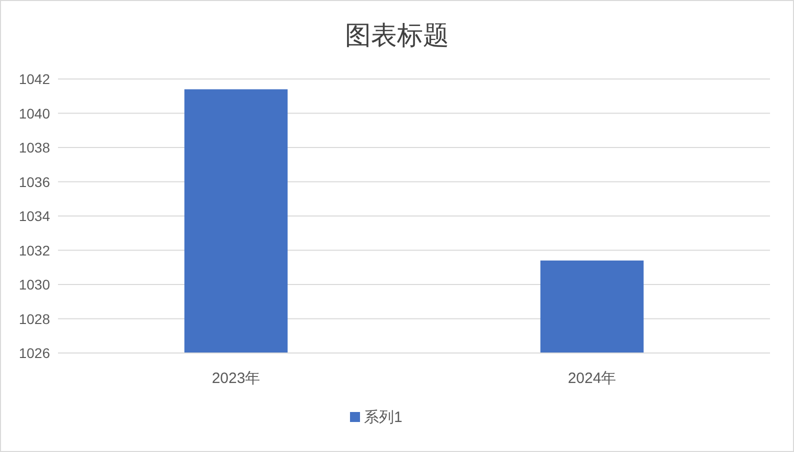  What do you see at coordinates (34, 148) in the screenshot?
I see `y-tick-label: 1038` at bounding box center [34, 148].